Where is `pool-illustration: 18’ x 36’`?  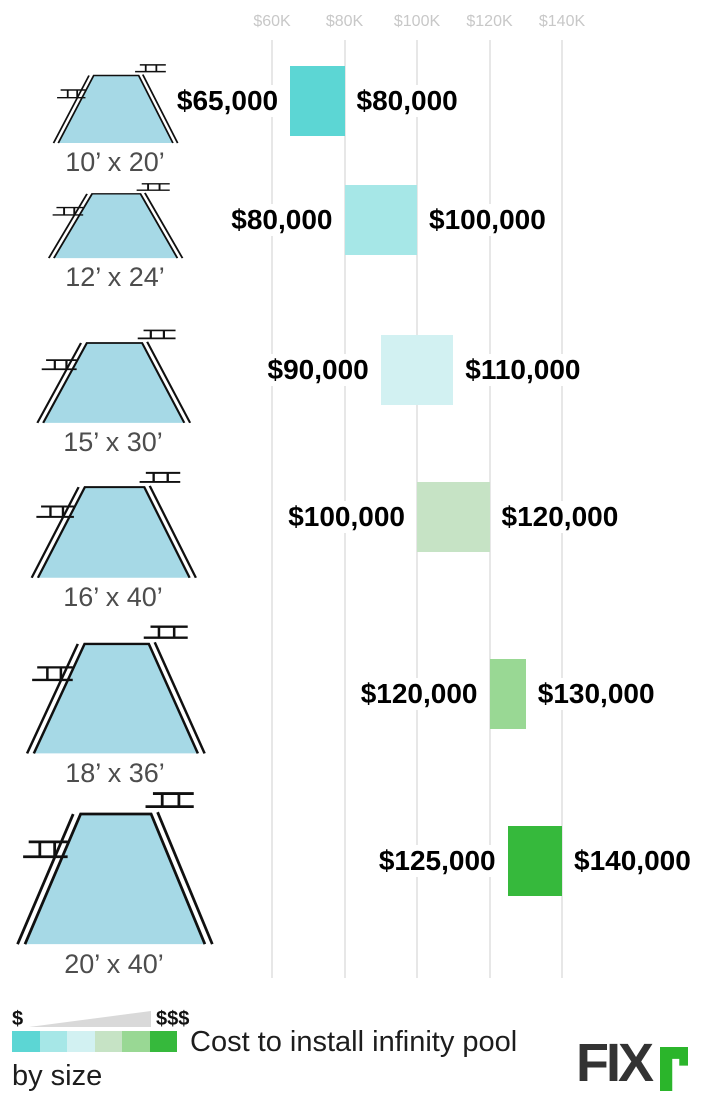 pool-illustration: 18’ x 36’ is located at coordinates (115, 705).